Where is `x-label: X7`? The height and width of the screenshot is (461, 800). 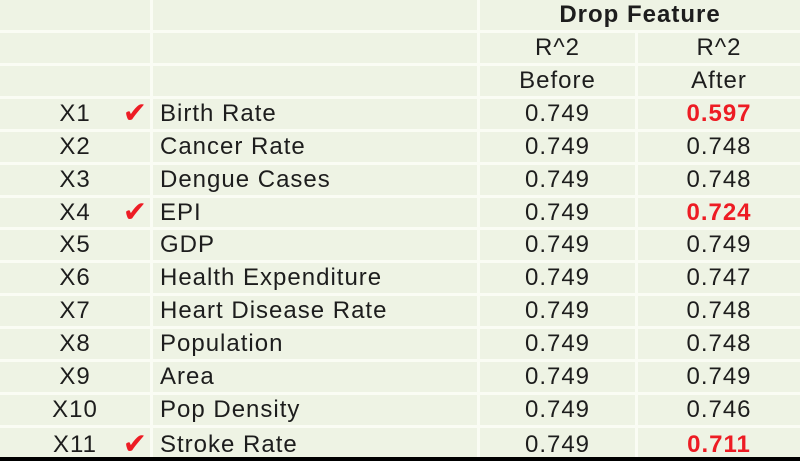
x-label: X7 is located at coordinates (75, 311).